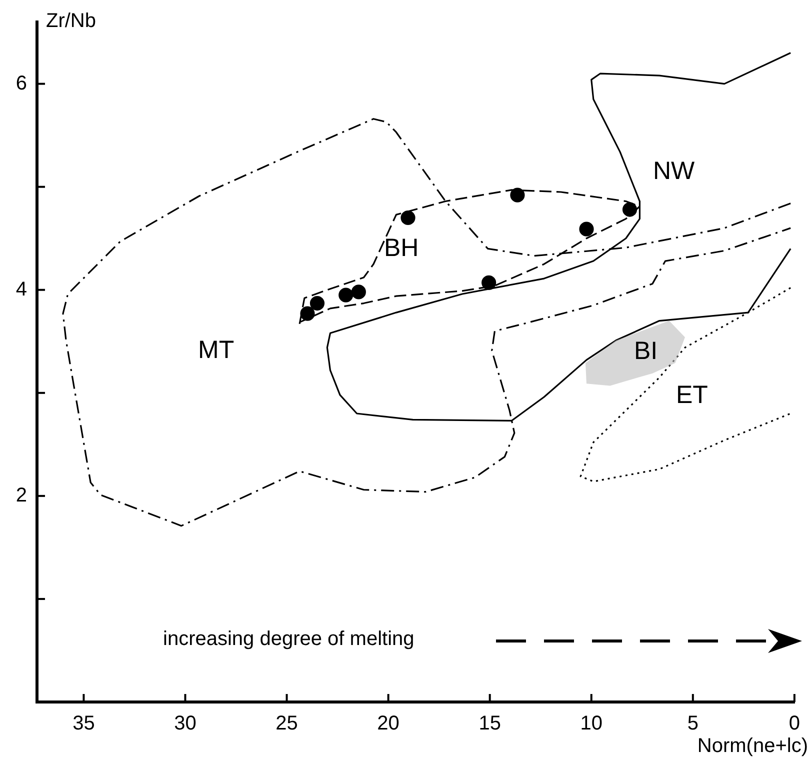 The height and width of the screenshot is (763, 810). What do you see at coordinates (388, 723) in the screenshot?
I see `x-tick-label: 20` at bounding box center [388, 723].